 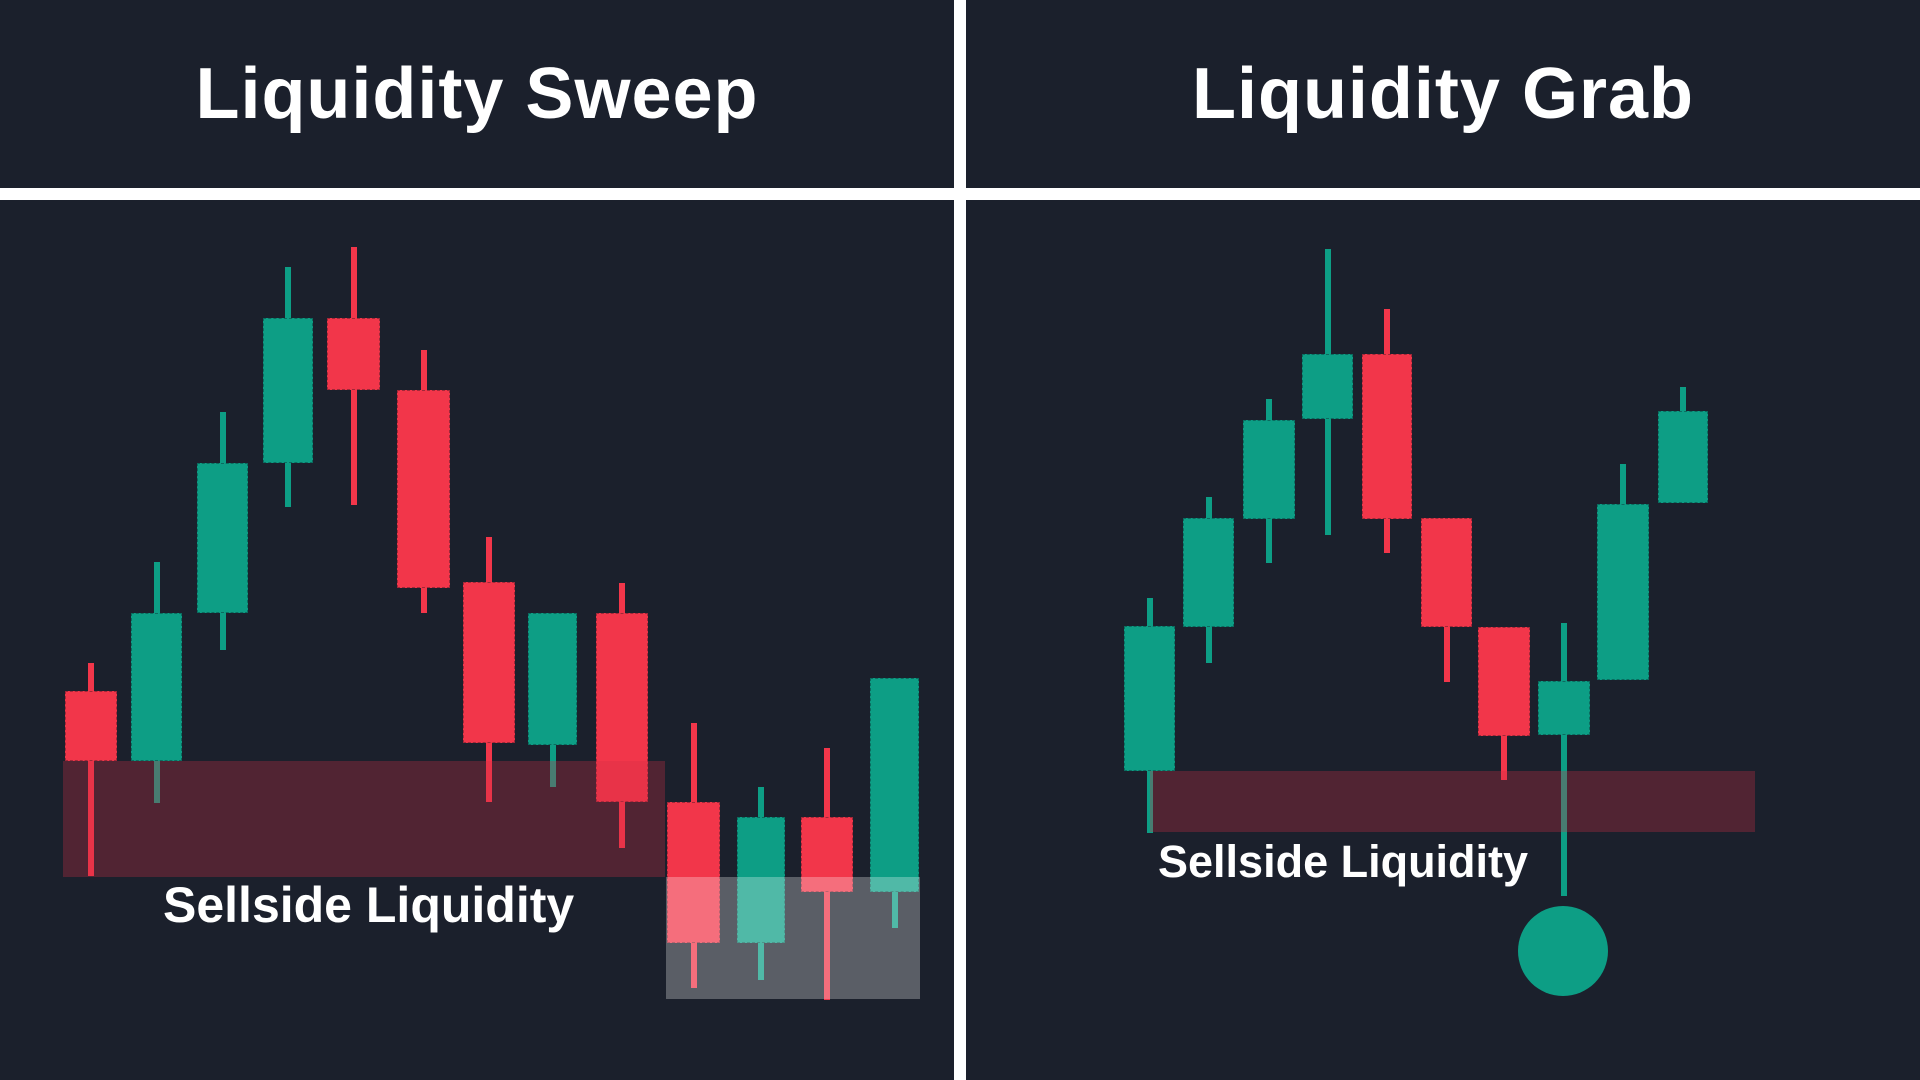 What do you see at coordinates (477, 94) in the screenshot?
I see `left-panel-title: Liquidity Sweep` at bounding box center [477, 94].